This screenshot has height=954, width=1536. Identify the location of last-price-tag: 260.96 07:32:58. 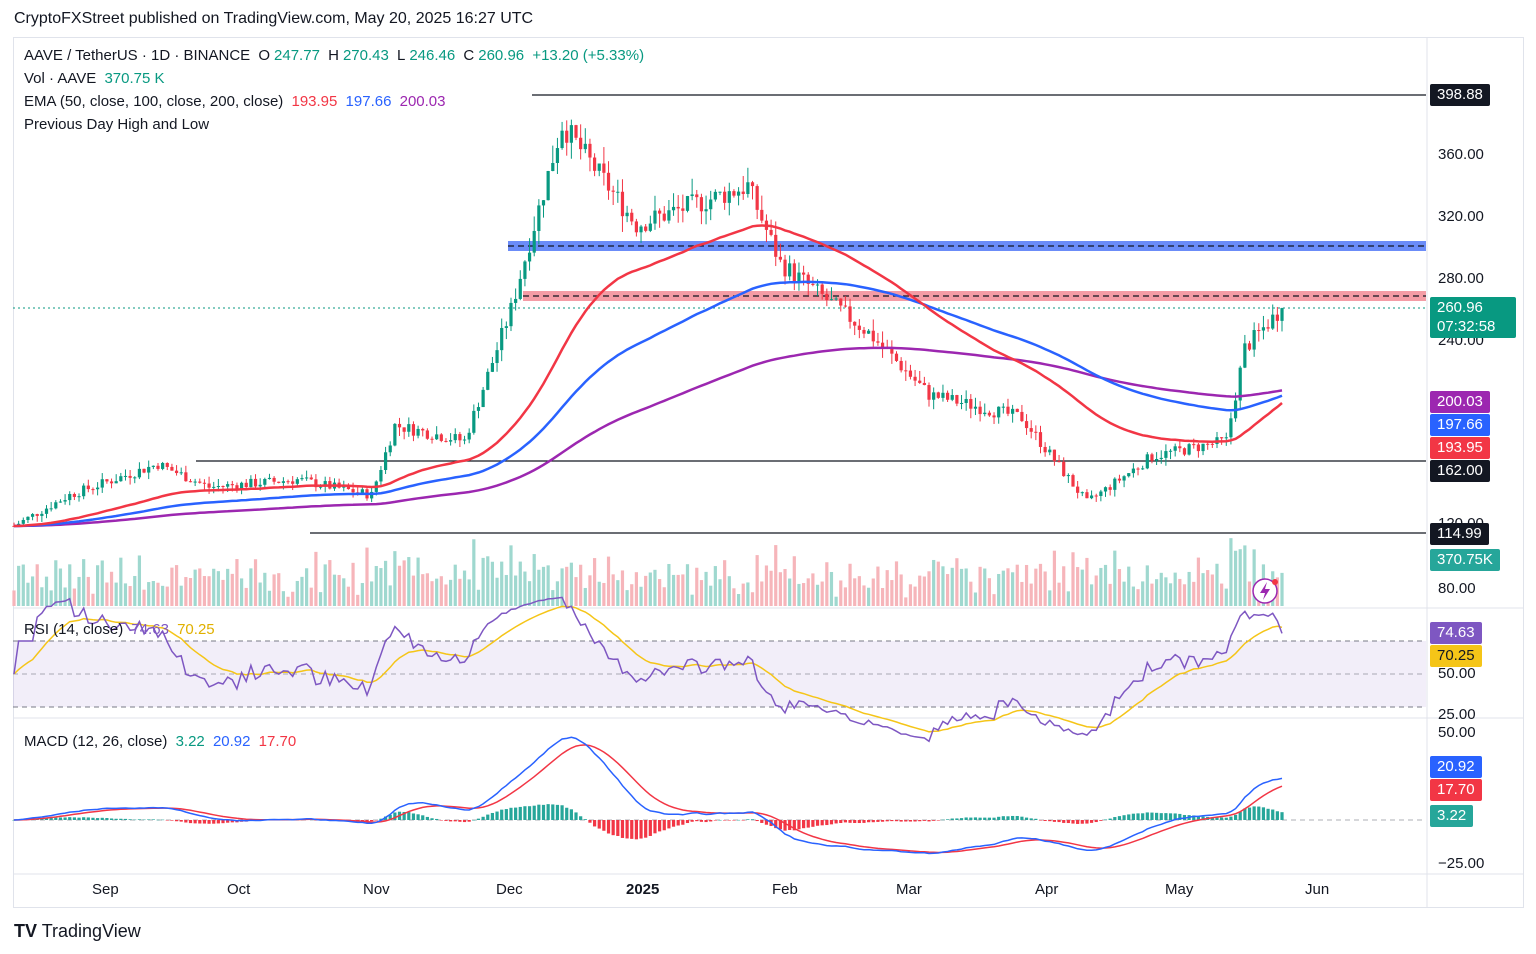
(1473, 317).